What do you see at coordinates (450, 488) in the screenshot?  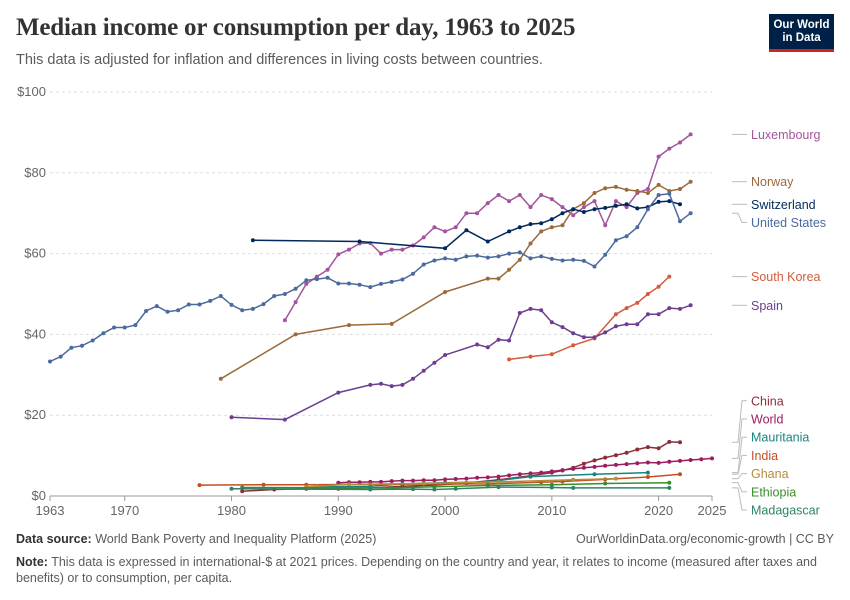 I see `series-madagascar` at bounding box center [450, 488].